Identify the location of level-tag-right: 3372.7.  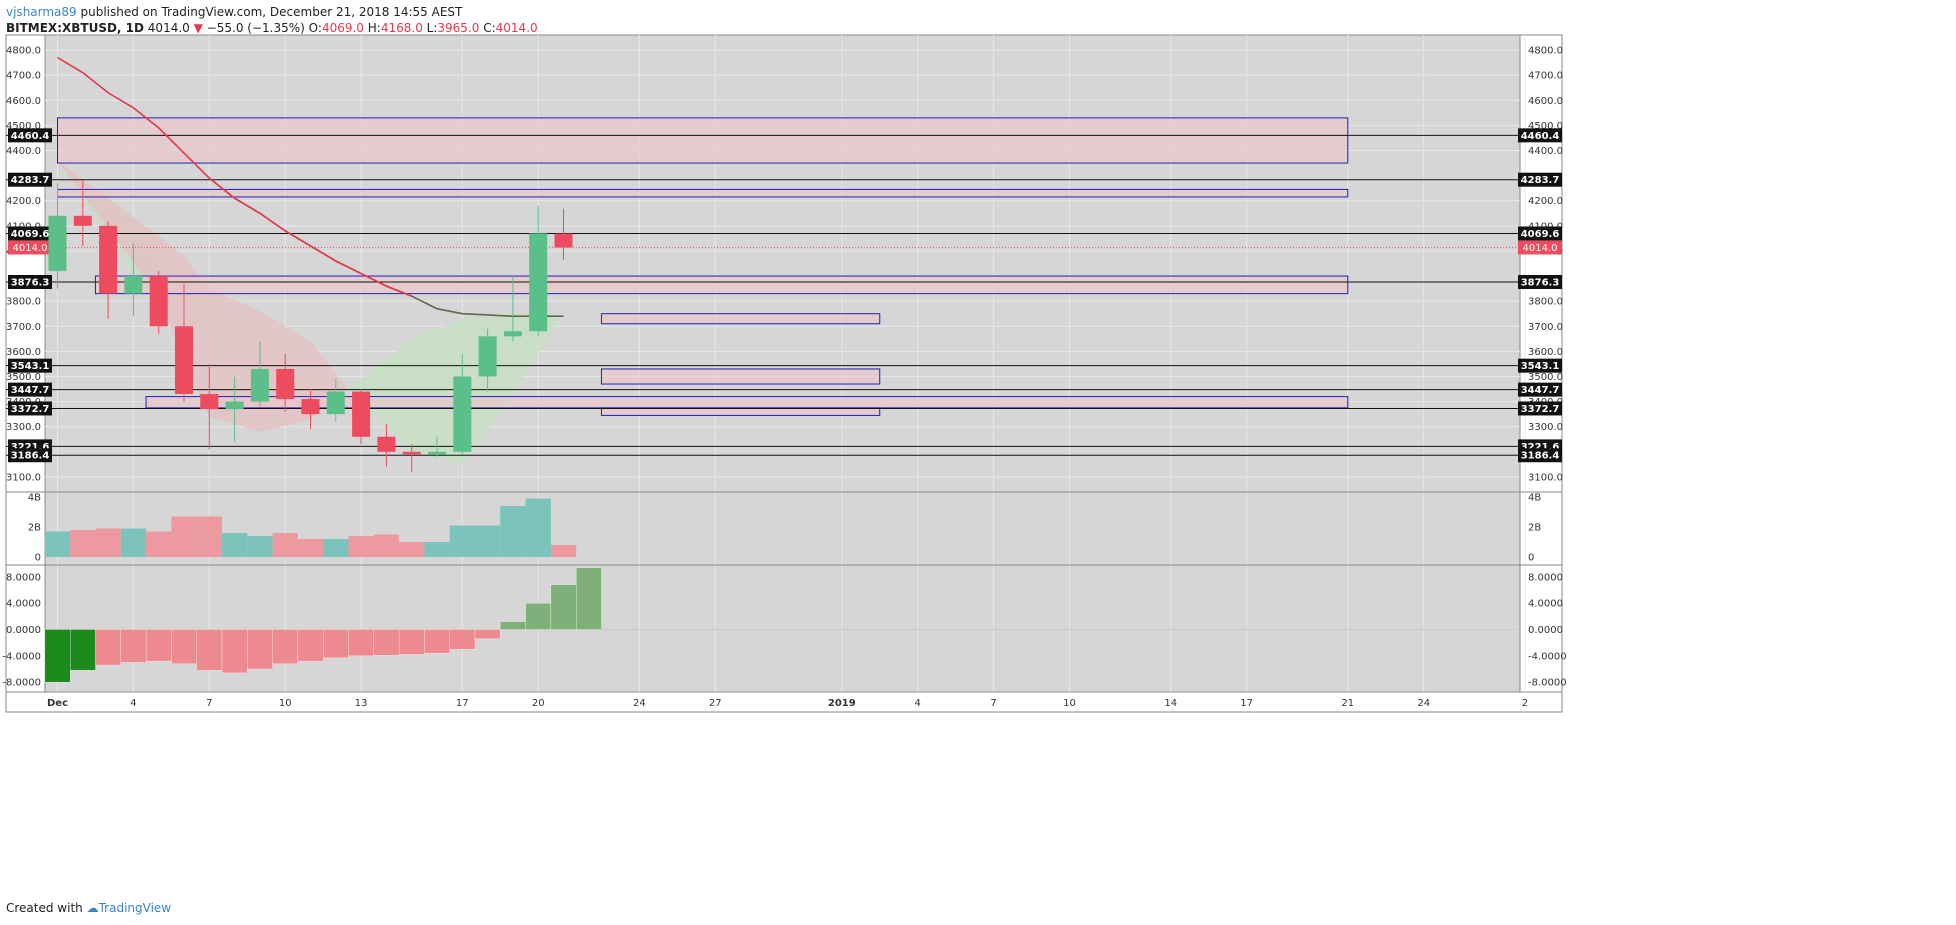
(1540, 408).